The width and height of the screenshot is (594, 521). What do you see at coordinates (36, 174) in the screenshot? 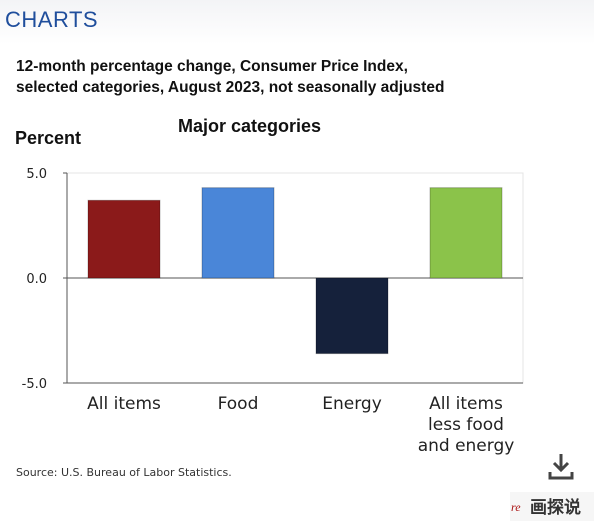
I see `y-tick-label: 5.0` at bounding box center [36, 174].